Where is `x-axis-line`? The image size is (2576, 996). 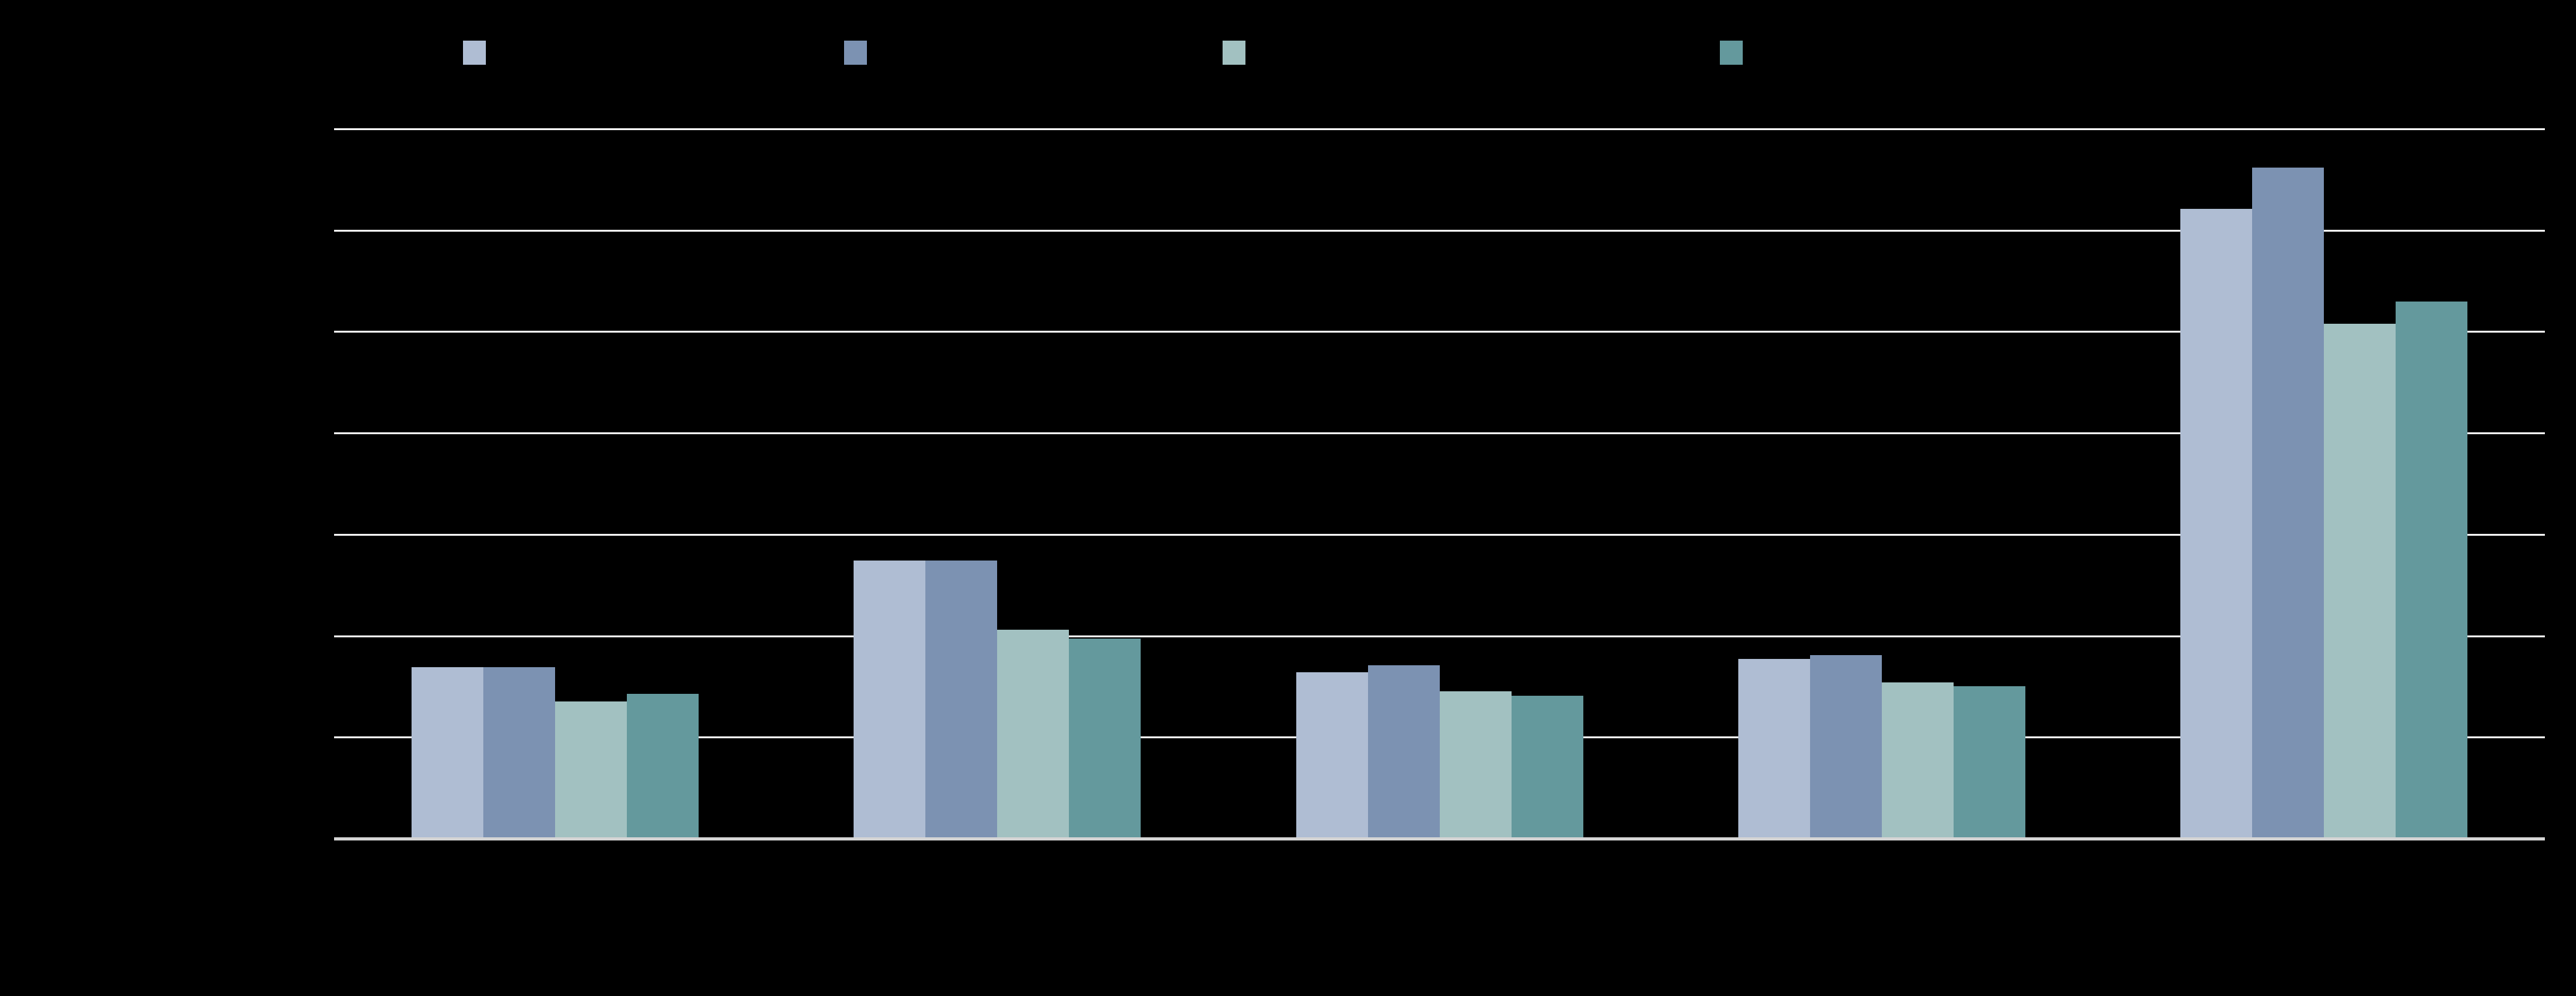 x-axis-line is located at coordinates (1439, 839).